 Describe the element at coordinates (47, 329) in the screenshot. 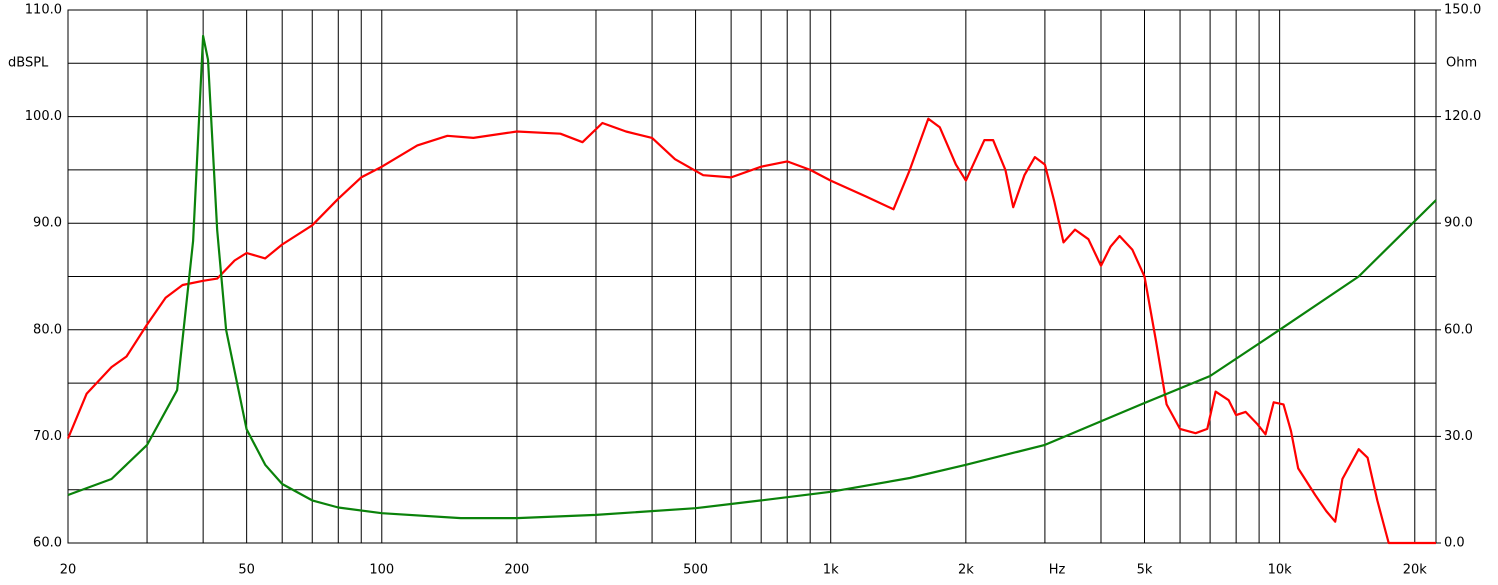

I see `y-tick-label: 80.0` at that location.